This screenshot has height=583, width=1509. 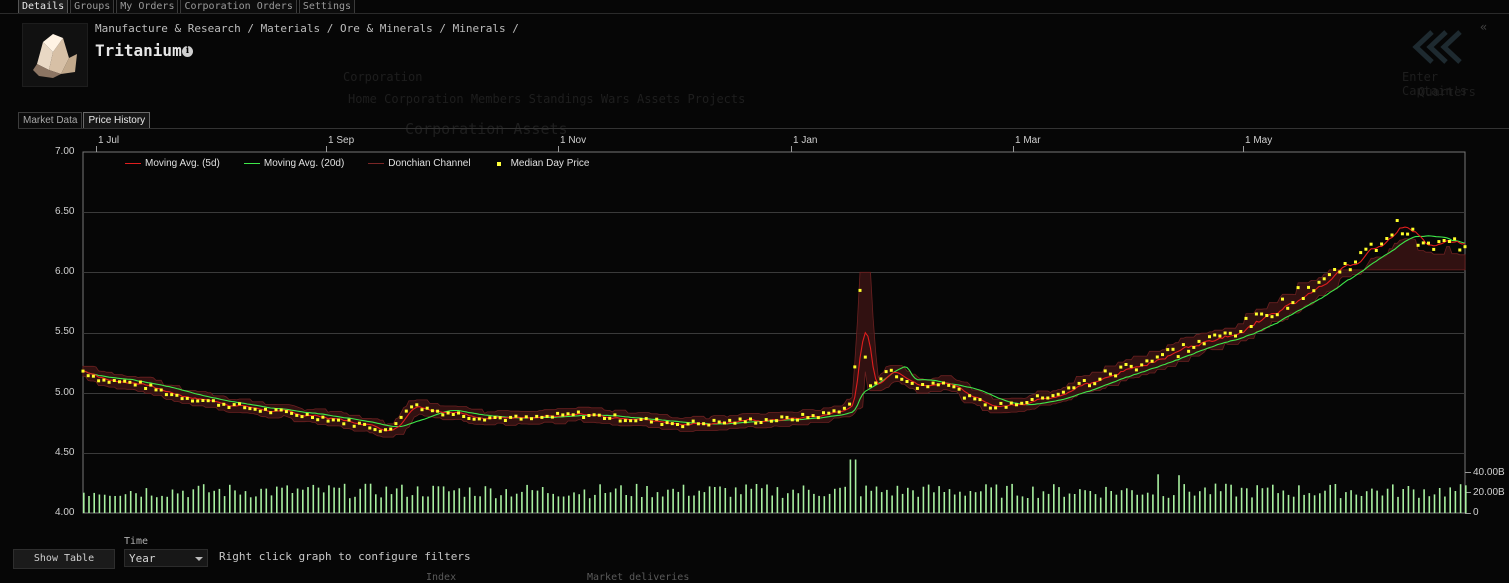 What do you see at coordinates (1259, 140) in the screenshot?
I see `x-tick-label: 1 May` at bounding box center [1259, 140].